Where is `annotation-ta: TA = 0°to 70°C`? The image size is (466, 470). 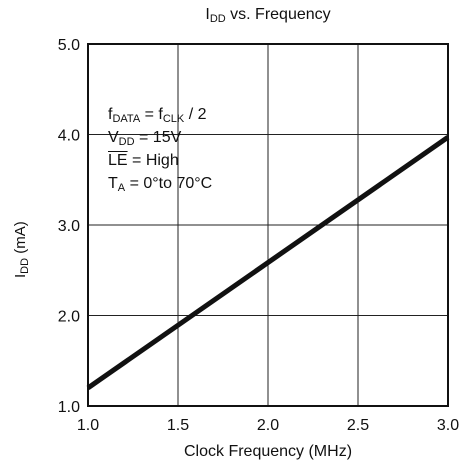
annotation-ta: TA = 0°to 70°C is located at coordinates (160, 184).